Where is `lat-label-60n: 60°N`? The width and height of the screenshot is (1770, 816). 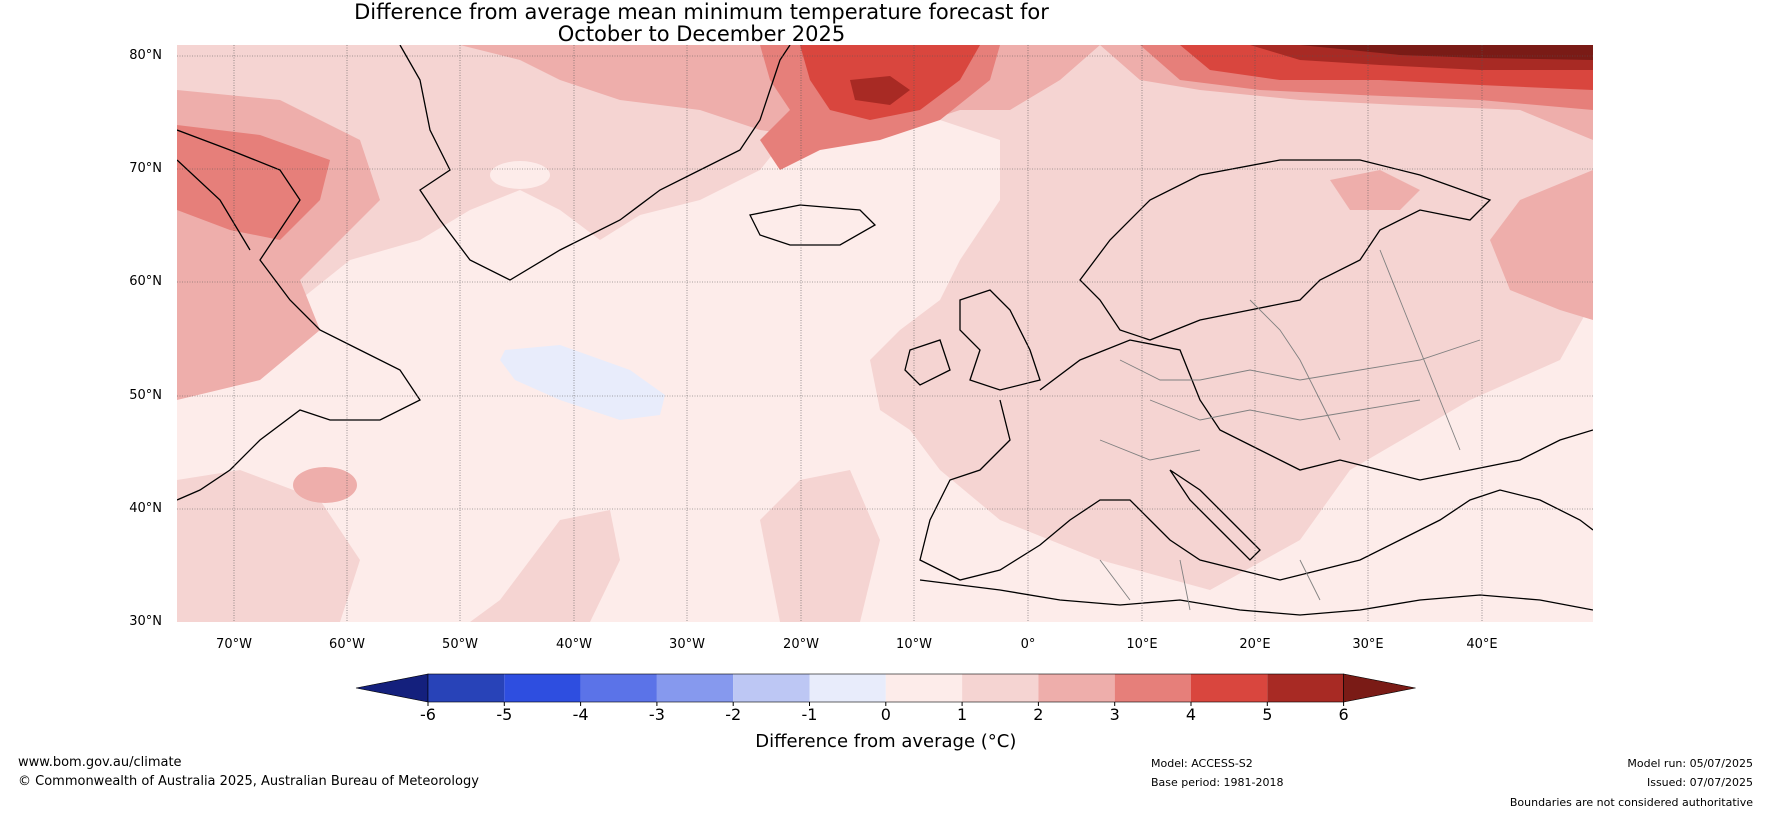
lat-label-60n: 60°N is located at coordinates (145, 281).